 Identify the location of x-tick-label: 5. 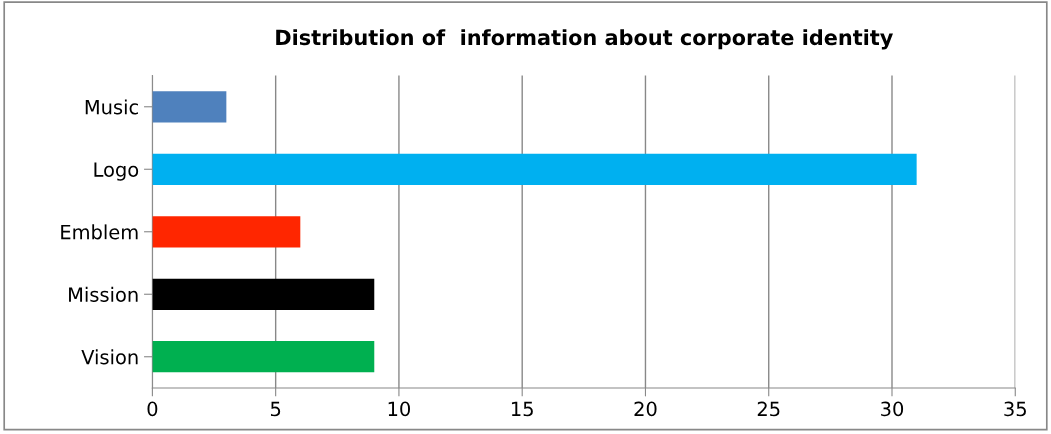
(275, 409).